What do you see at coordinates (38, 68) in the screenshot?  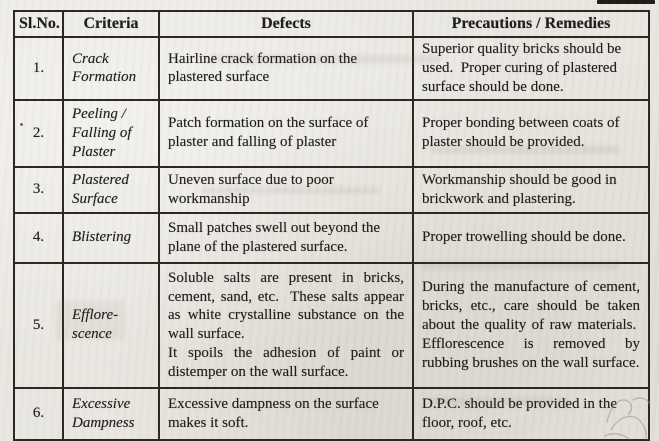 I see `row-number: 1.` at bounding box center [38, 68].